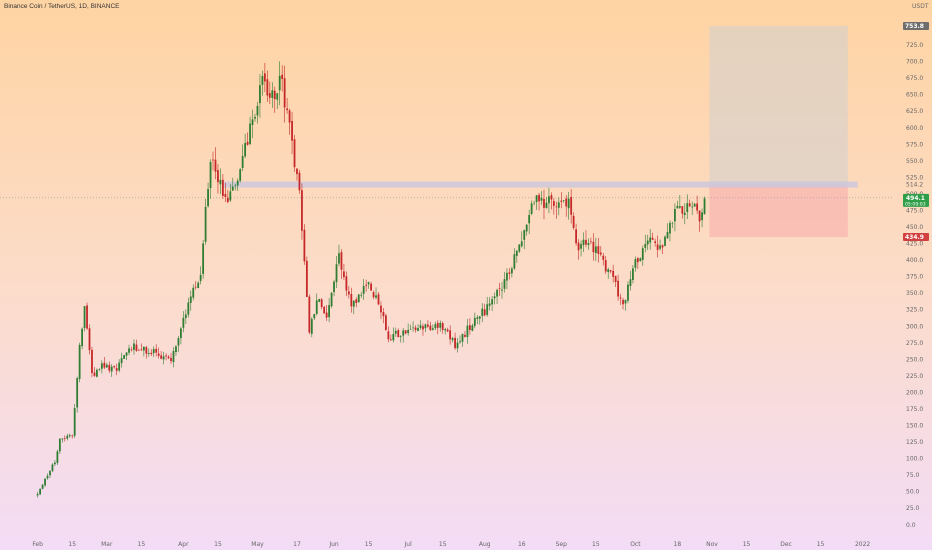 Image resolution: width=932 pixels, height=550 pixels. I want to click on profit-zone, so click(778, 105).